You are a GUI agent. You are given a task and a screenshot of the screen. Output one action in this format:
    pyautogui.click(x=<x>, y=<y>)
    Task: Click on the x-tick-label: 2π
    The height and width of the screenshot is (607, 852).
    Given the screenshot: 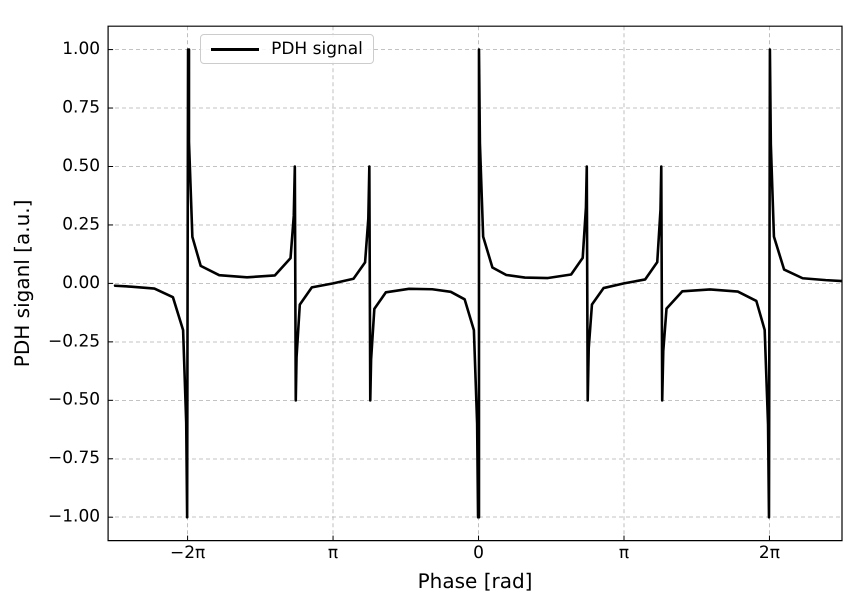 What is the action you would take?
    pyautogui.click(x=769, y=553)
    